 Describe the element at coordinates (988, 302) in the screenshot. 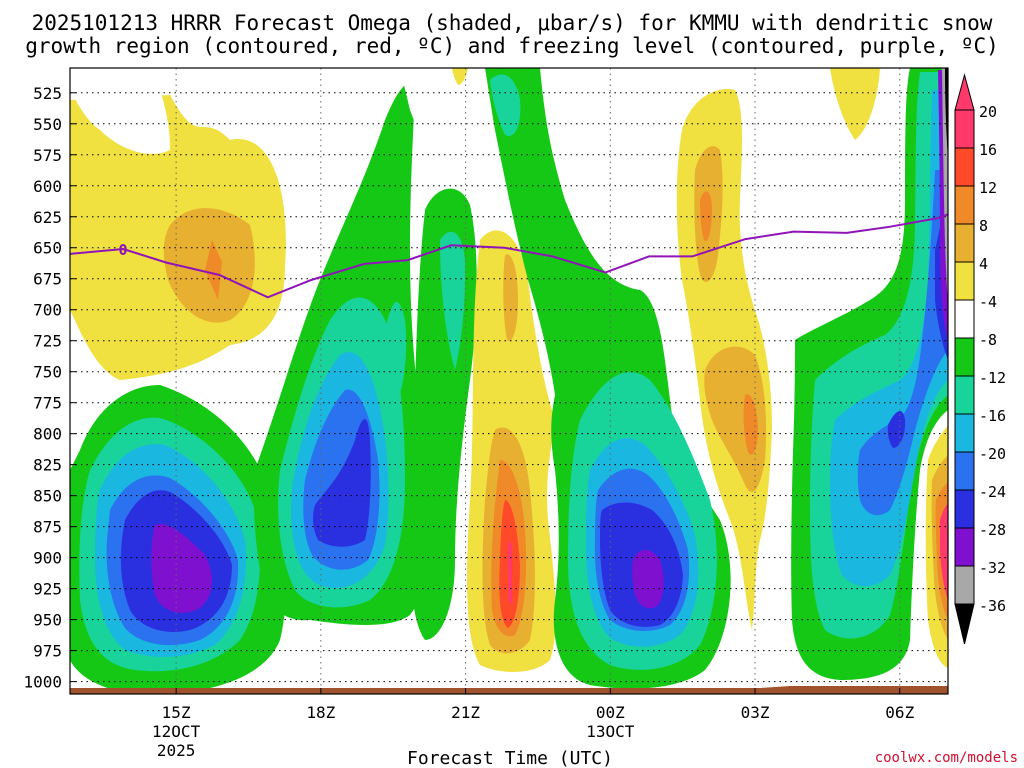

I see `colorbar-label: -4` at that location.